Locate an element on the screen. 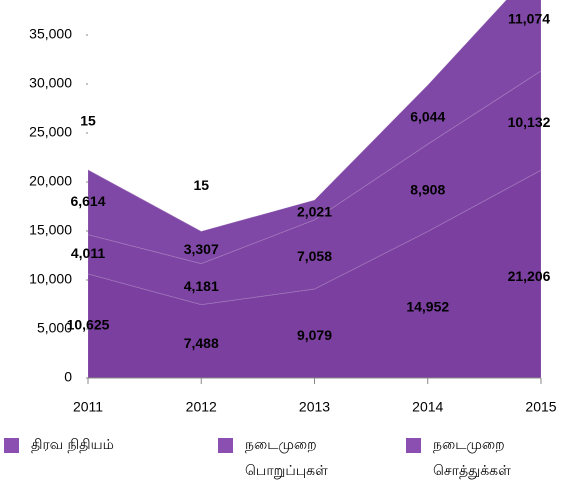 The width and height of the screenshot is (569, 497). y-tick-label: 5,000 is located at coordinates (54, 328).